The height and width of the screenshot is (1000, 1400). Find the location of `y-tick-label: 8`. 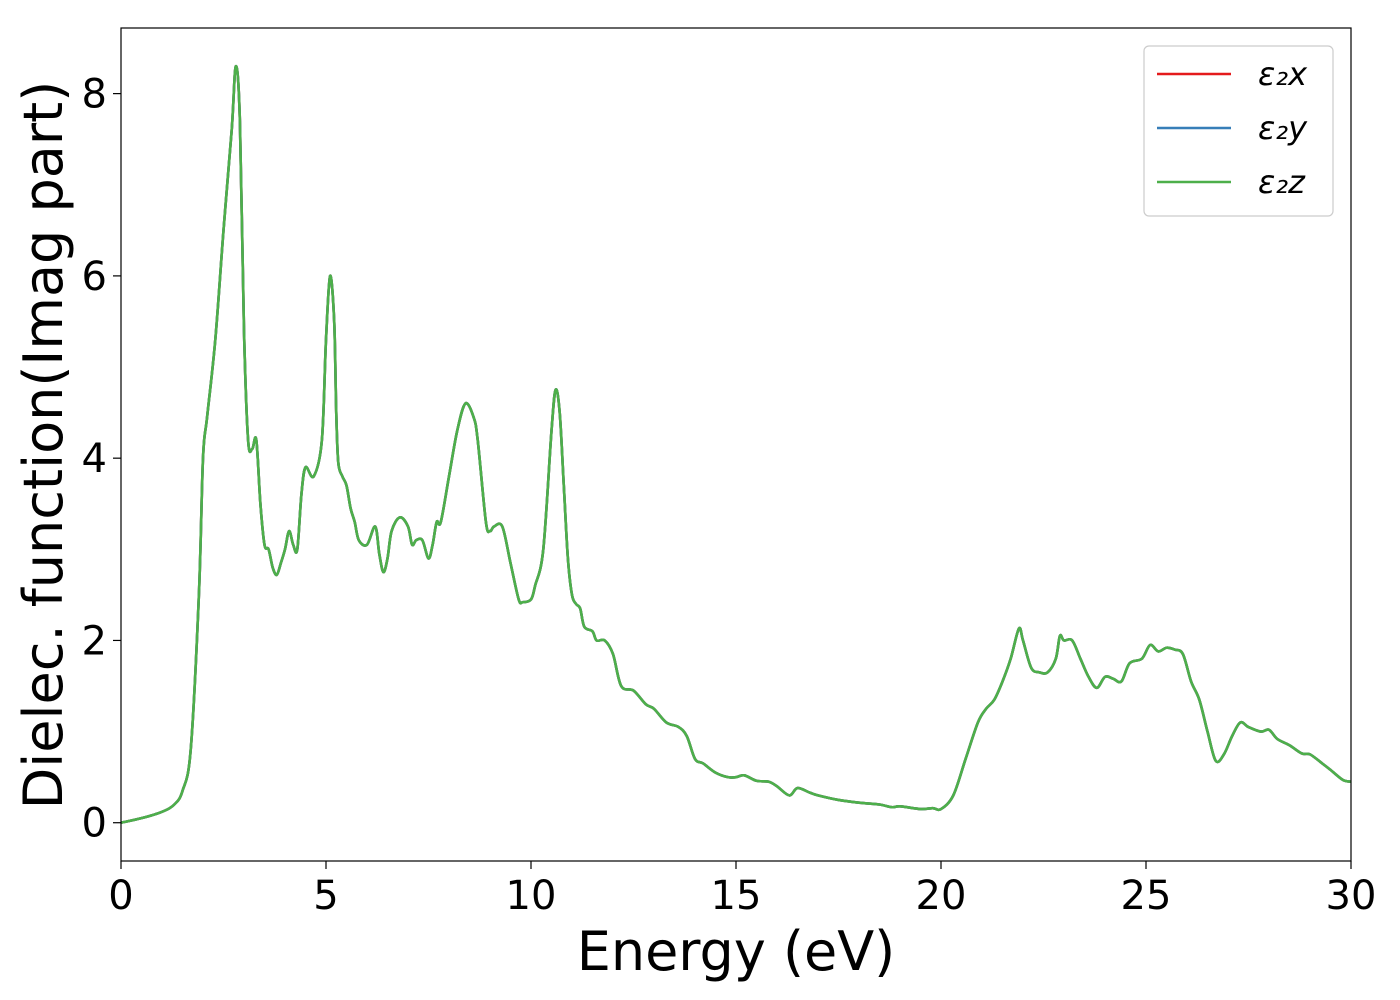

y-tick-label: 8 is located at coordinates (94, 95).